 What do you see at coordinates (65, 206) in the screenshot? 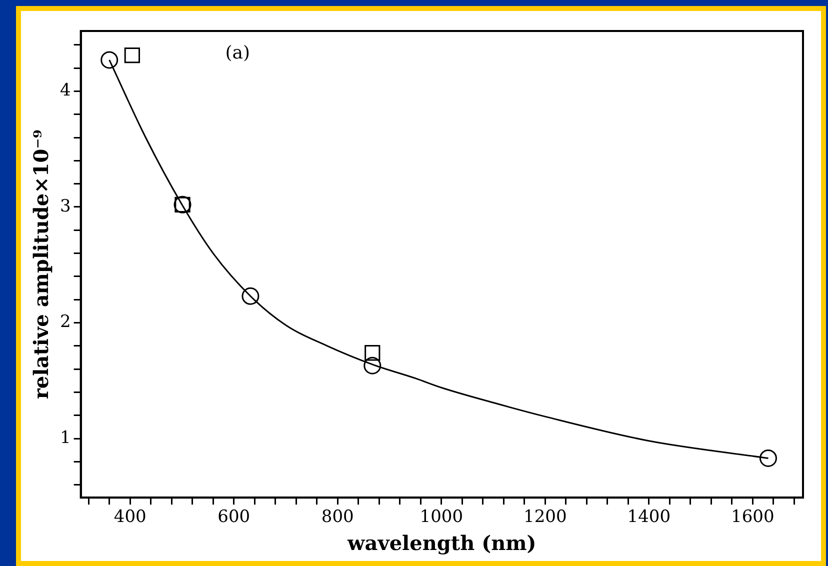
I see `y-tick-label: 3` at bounding box center [65, 206].